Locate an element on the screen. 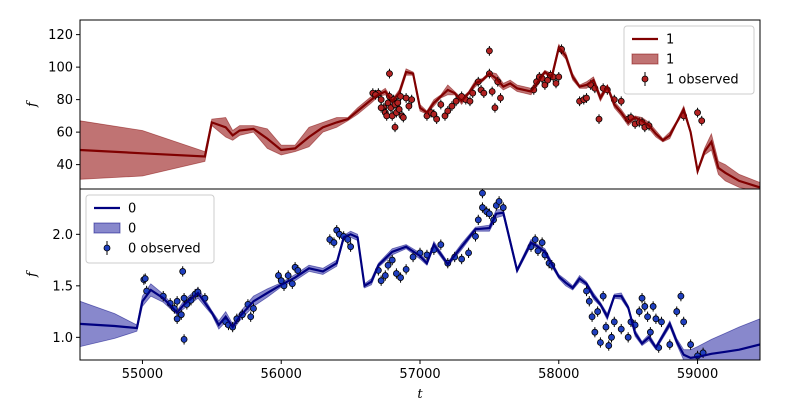 This screenshot has height=400, width=800. y-tick-label: 1.0 is located at coordinates (62, 338).